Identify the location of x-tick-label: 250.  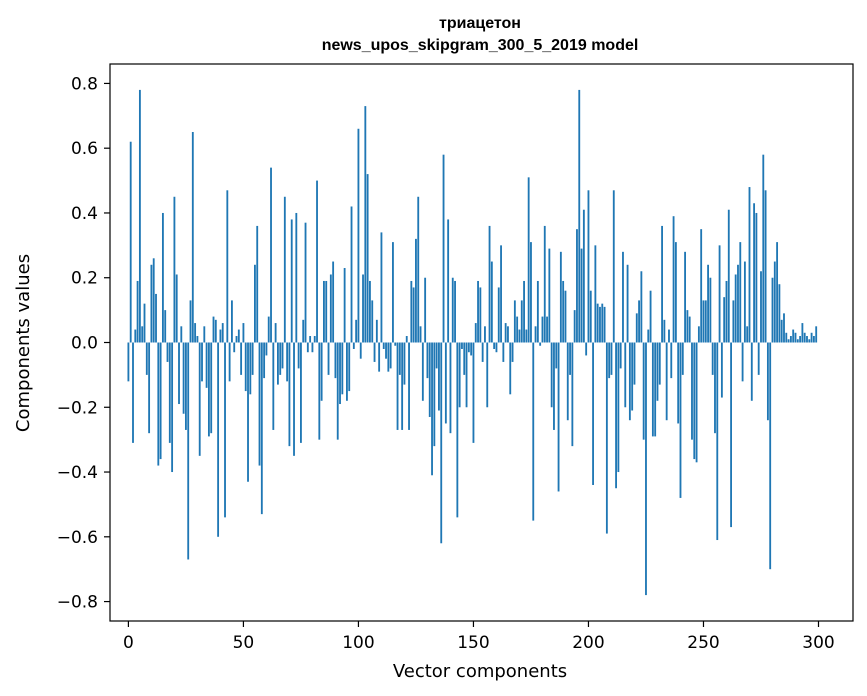
(703, 643).